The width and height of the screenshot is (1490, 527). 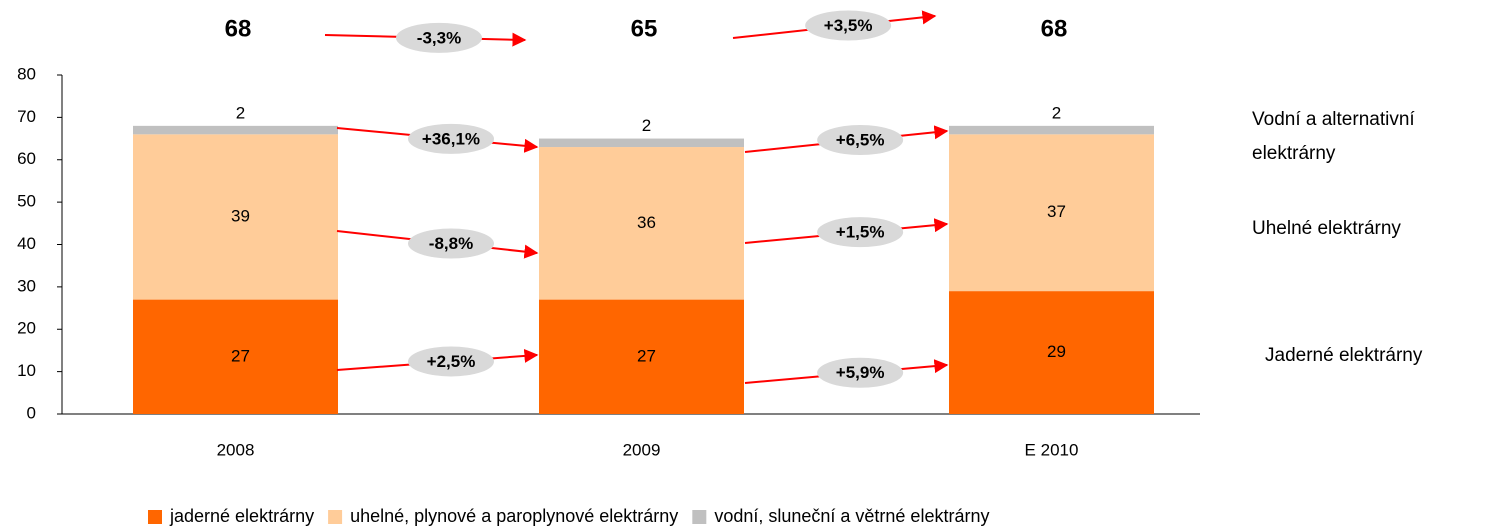 I want to click on change-label: +3,5%, so click(x=848, y=25).